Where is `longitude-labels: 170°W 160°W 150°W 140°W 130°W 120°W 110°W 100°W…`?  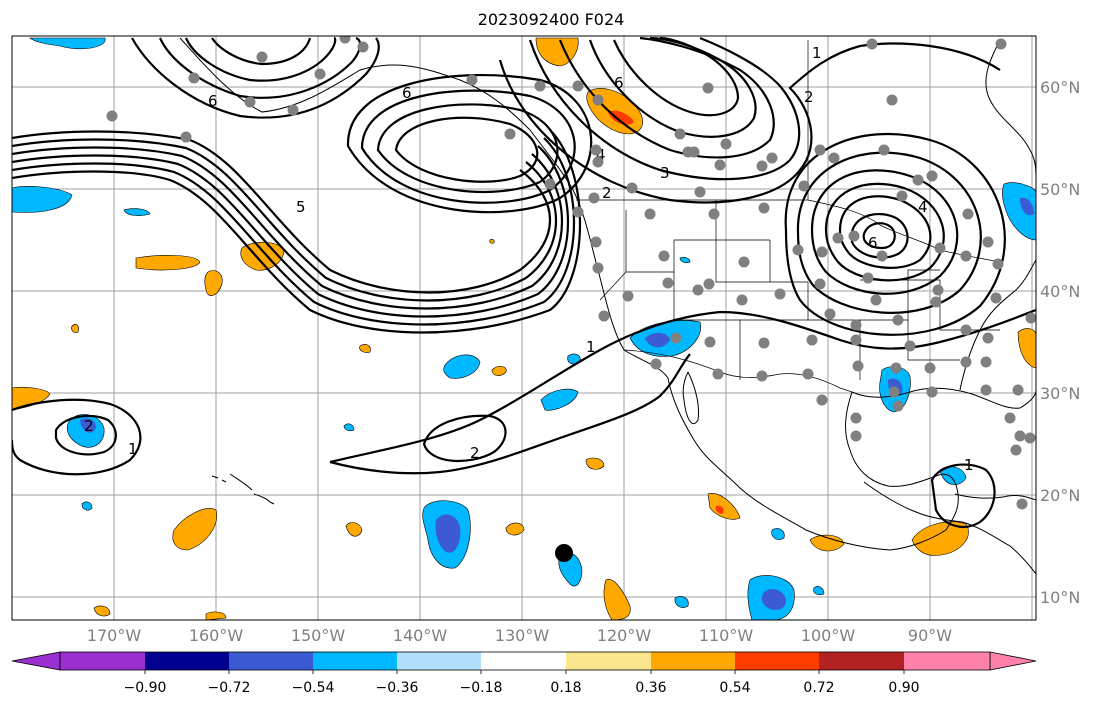
longitude-labels: 170°W 160°W 150°W 140°W 130°W 120°W 110°W 100°W… is located at coordinates (519, 635).